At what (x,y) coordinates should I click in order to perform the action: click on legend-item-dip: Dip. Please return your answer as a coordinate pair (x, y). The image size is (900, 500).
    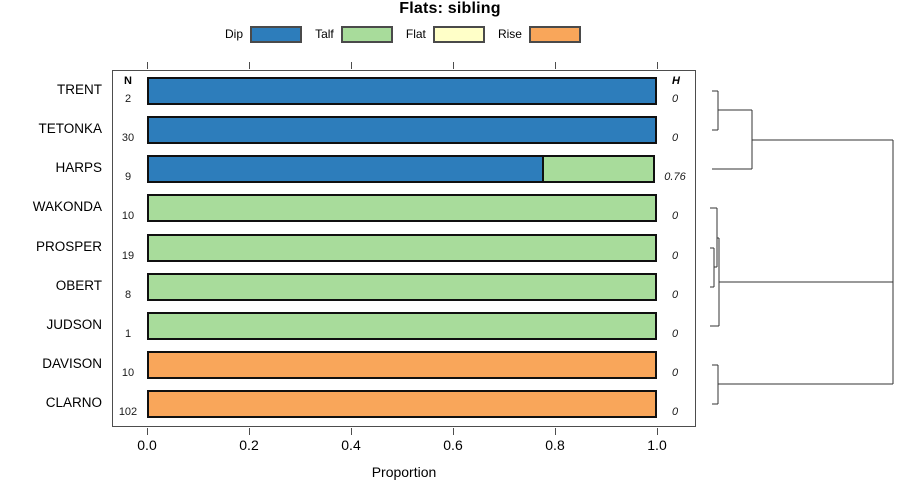
    Looking at the image, I should click on (264, 34).